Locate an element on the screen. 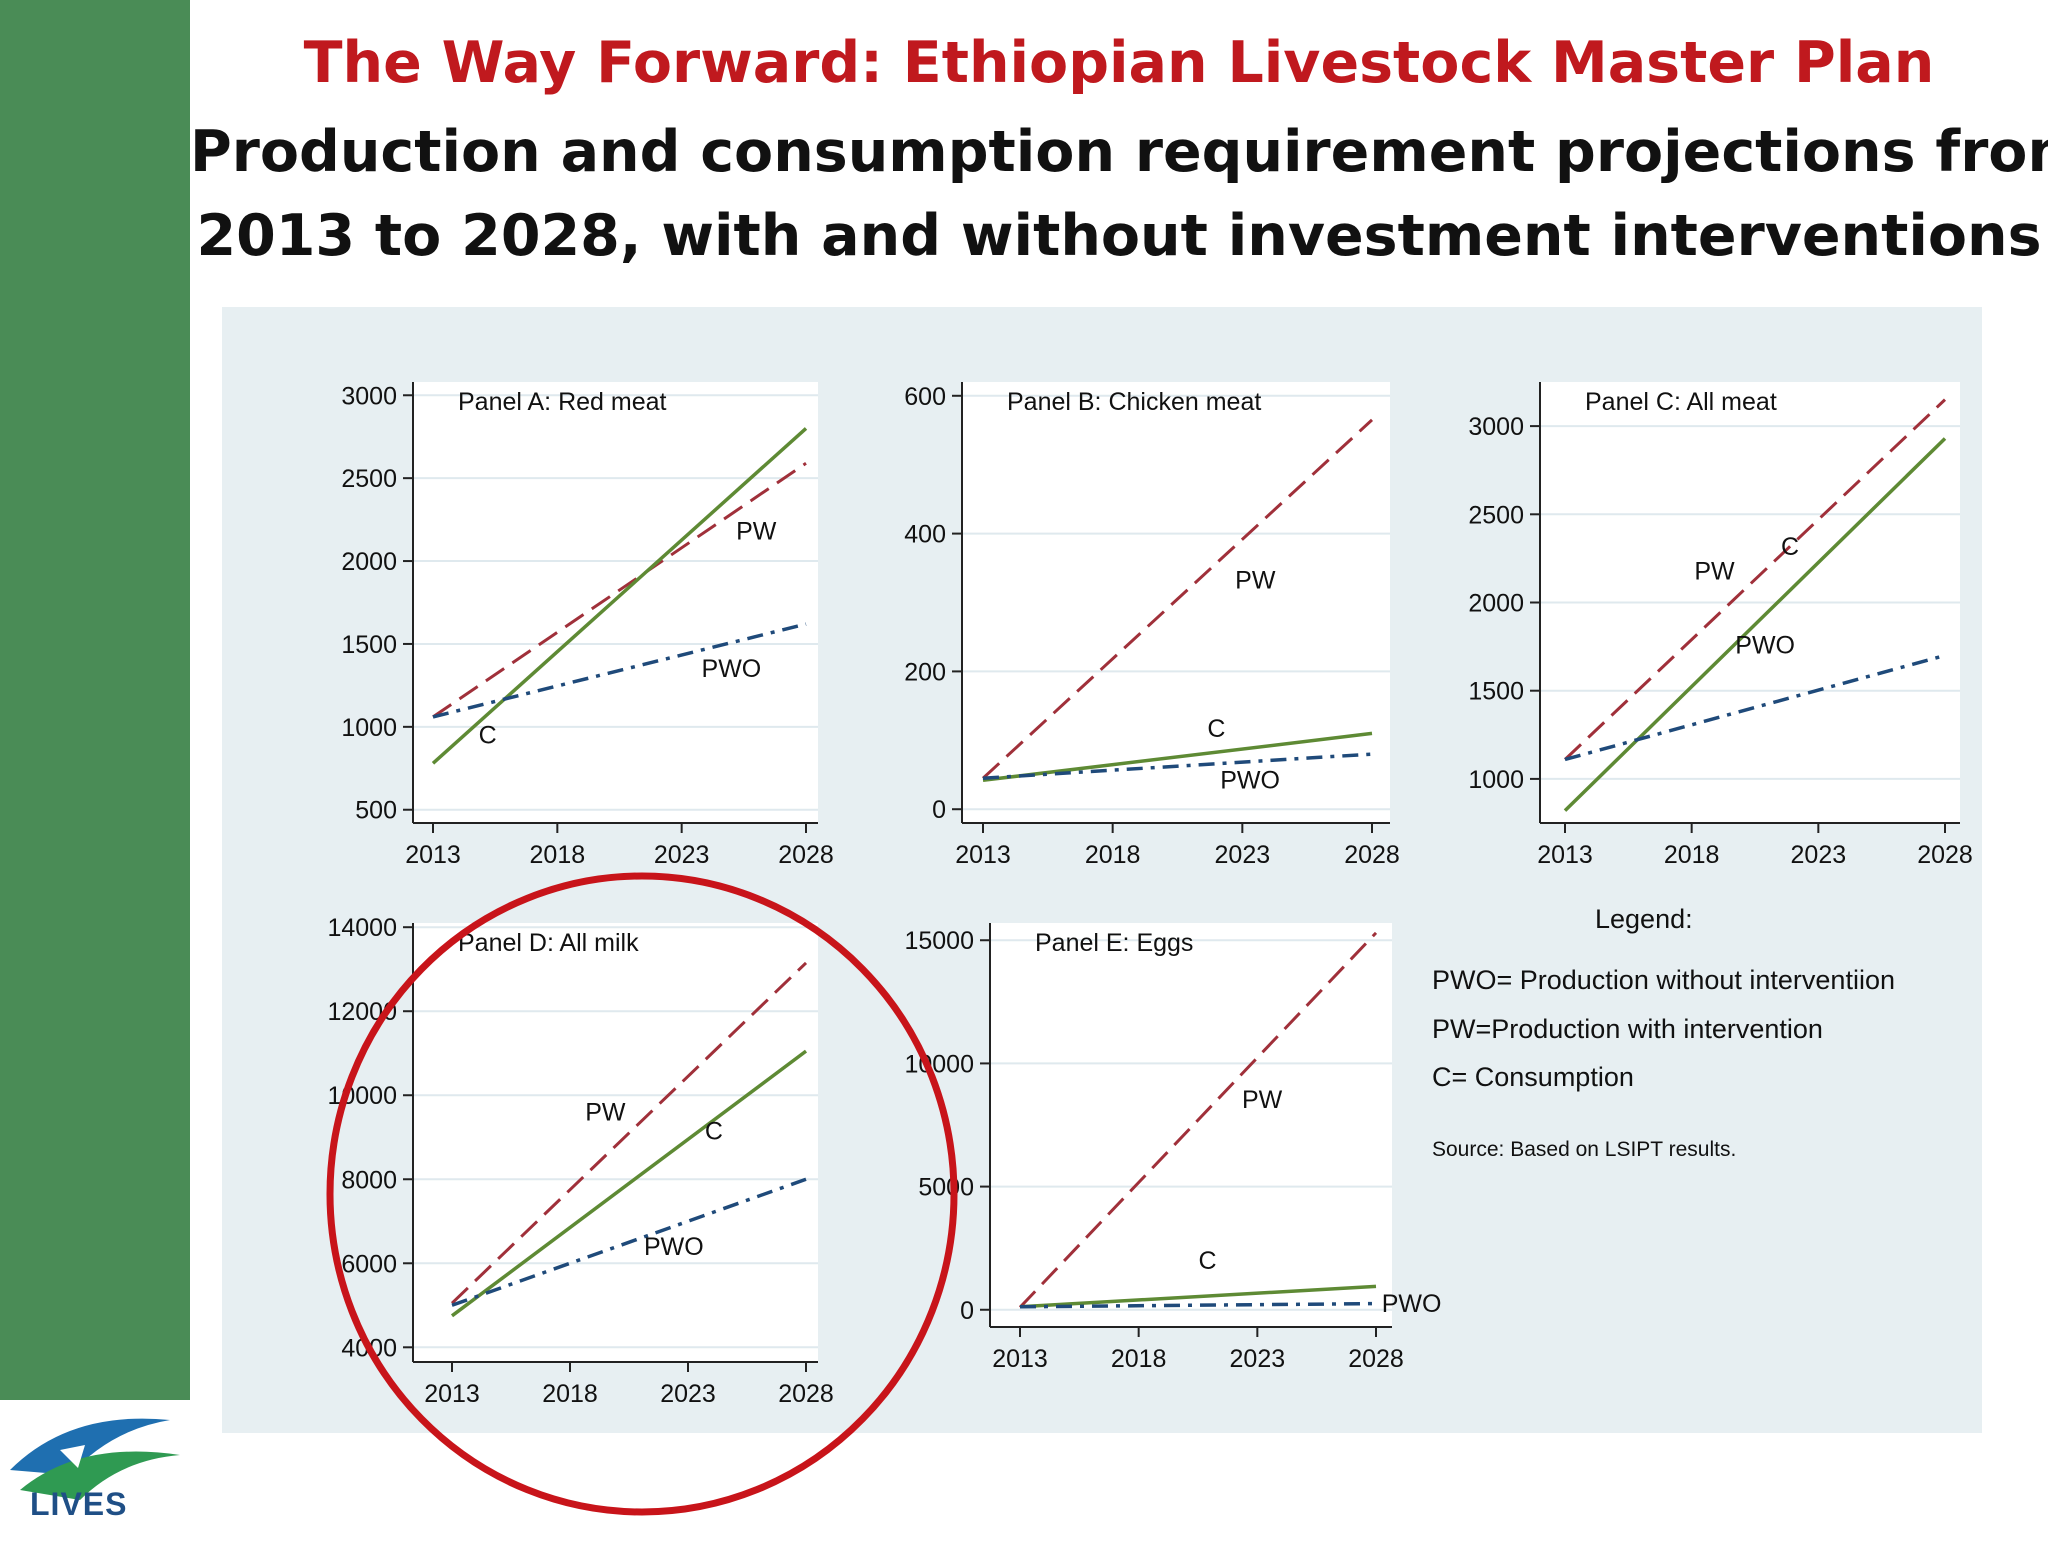 The height and width of the screenshot is (1541, 2048). y-tick-label: 8000 is located at coordinates (369, 1180).